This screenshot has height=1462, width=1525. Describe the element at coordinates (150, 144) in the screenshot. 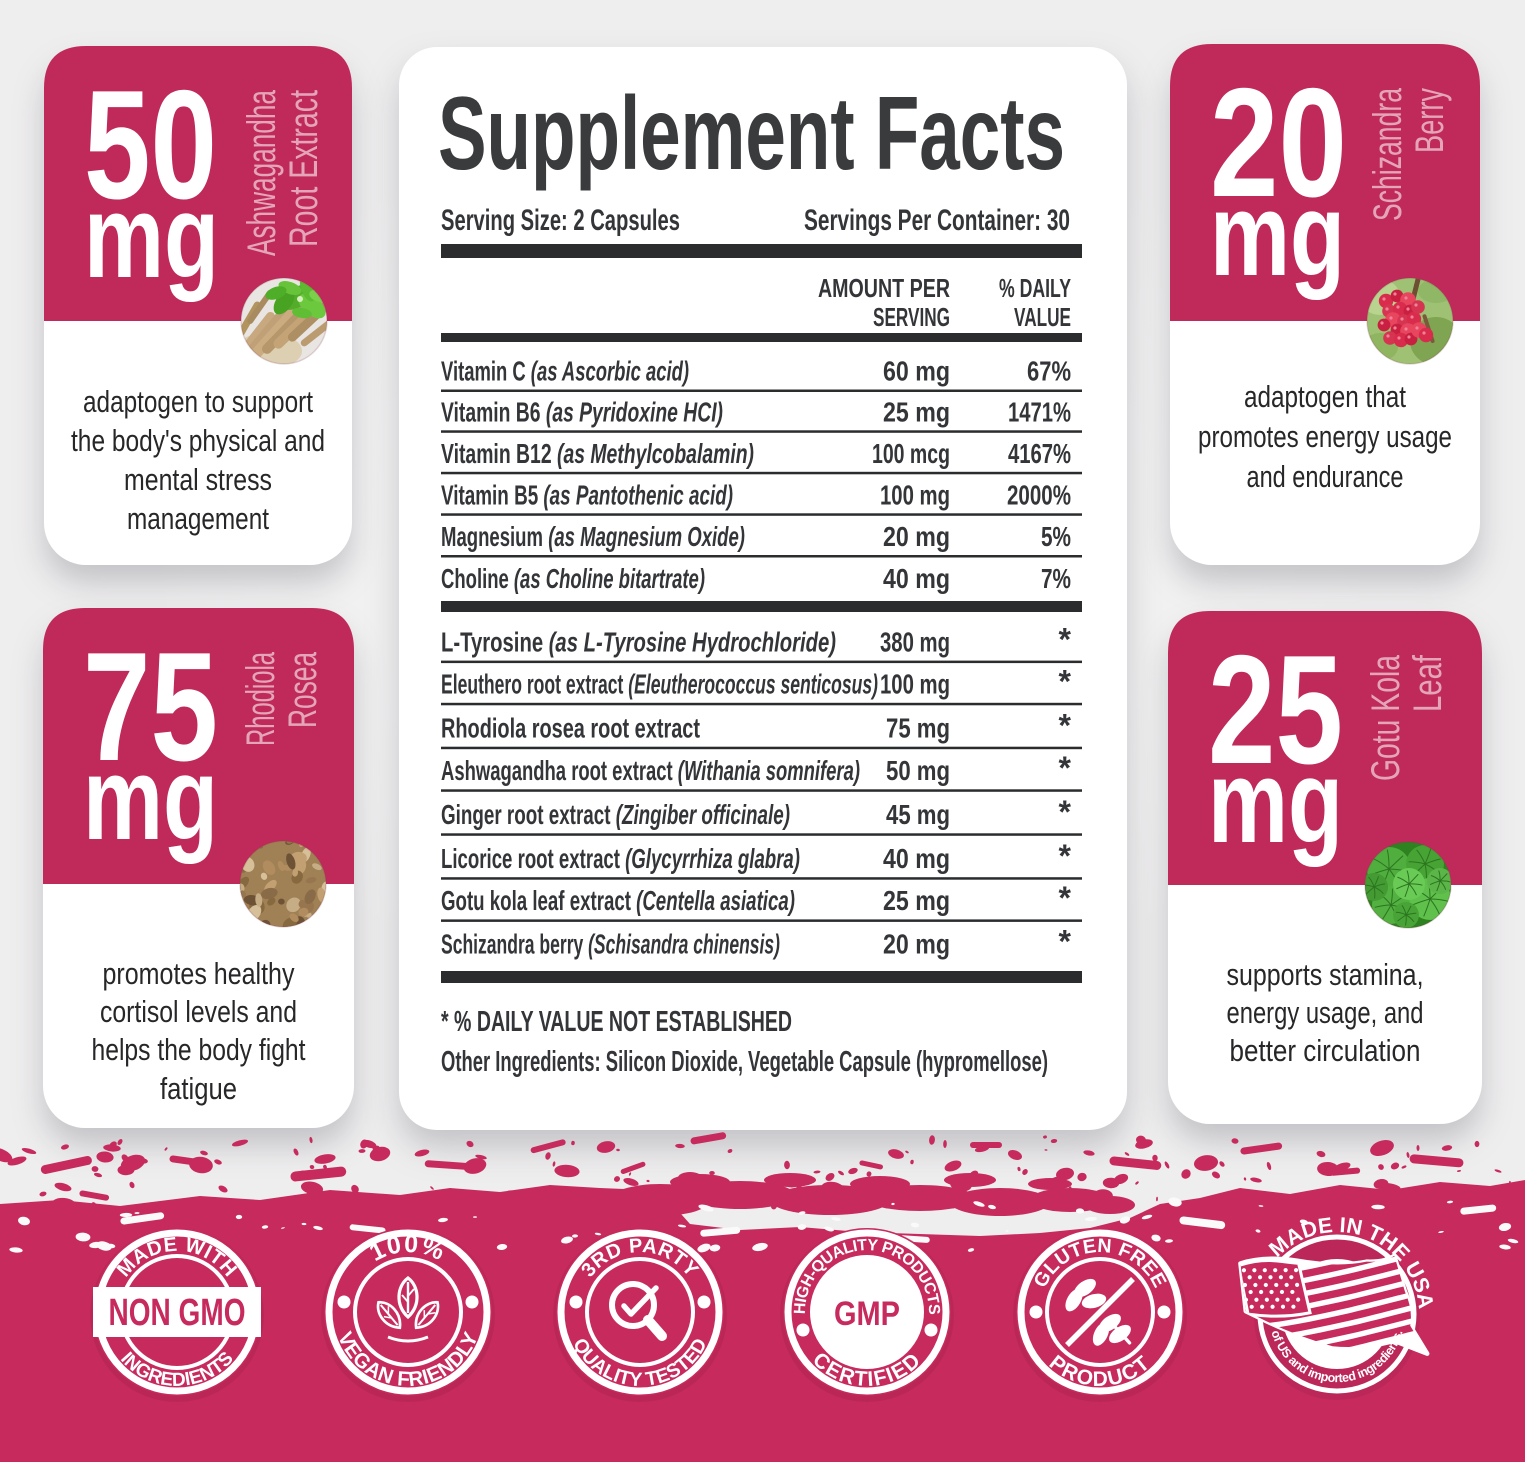

I see `svg-text: 50` at that location.